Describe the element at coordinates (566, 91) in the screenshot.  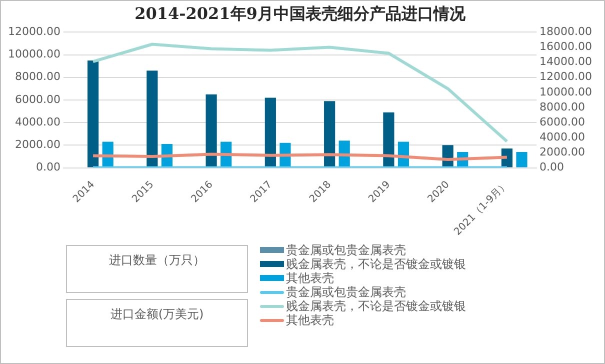
I see `y2-tick-label: 10000.00` at that location.